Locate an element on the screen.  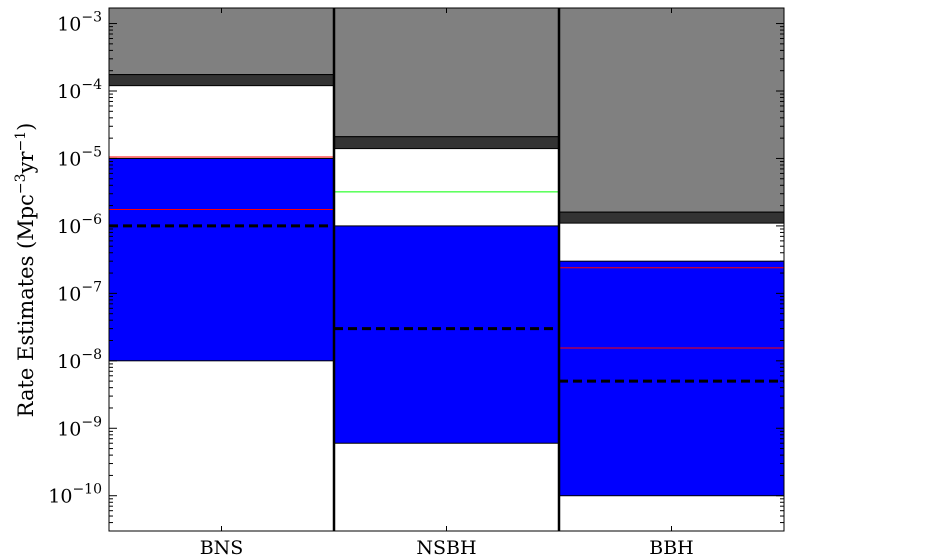
y-tick-label: 10⁻⁶ is located at coordinates (79, 225).